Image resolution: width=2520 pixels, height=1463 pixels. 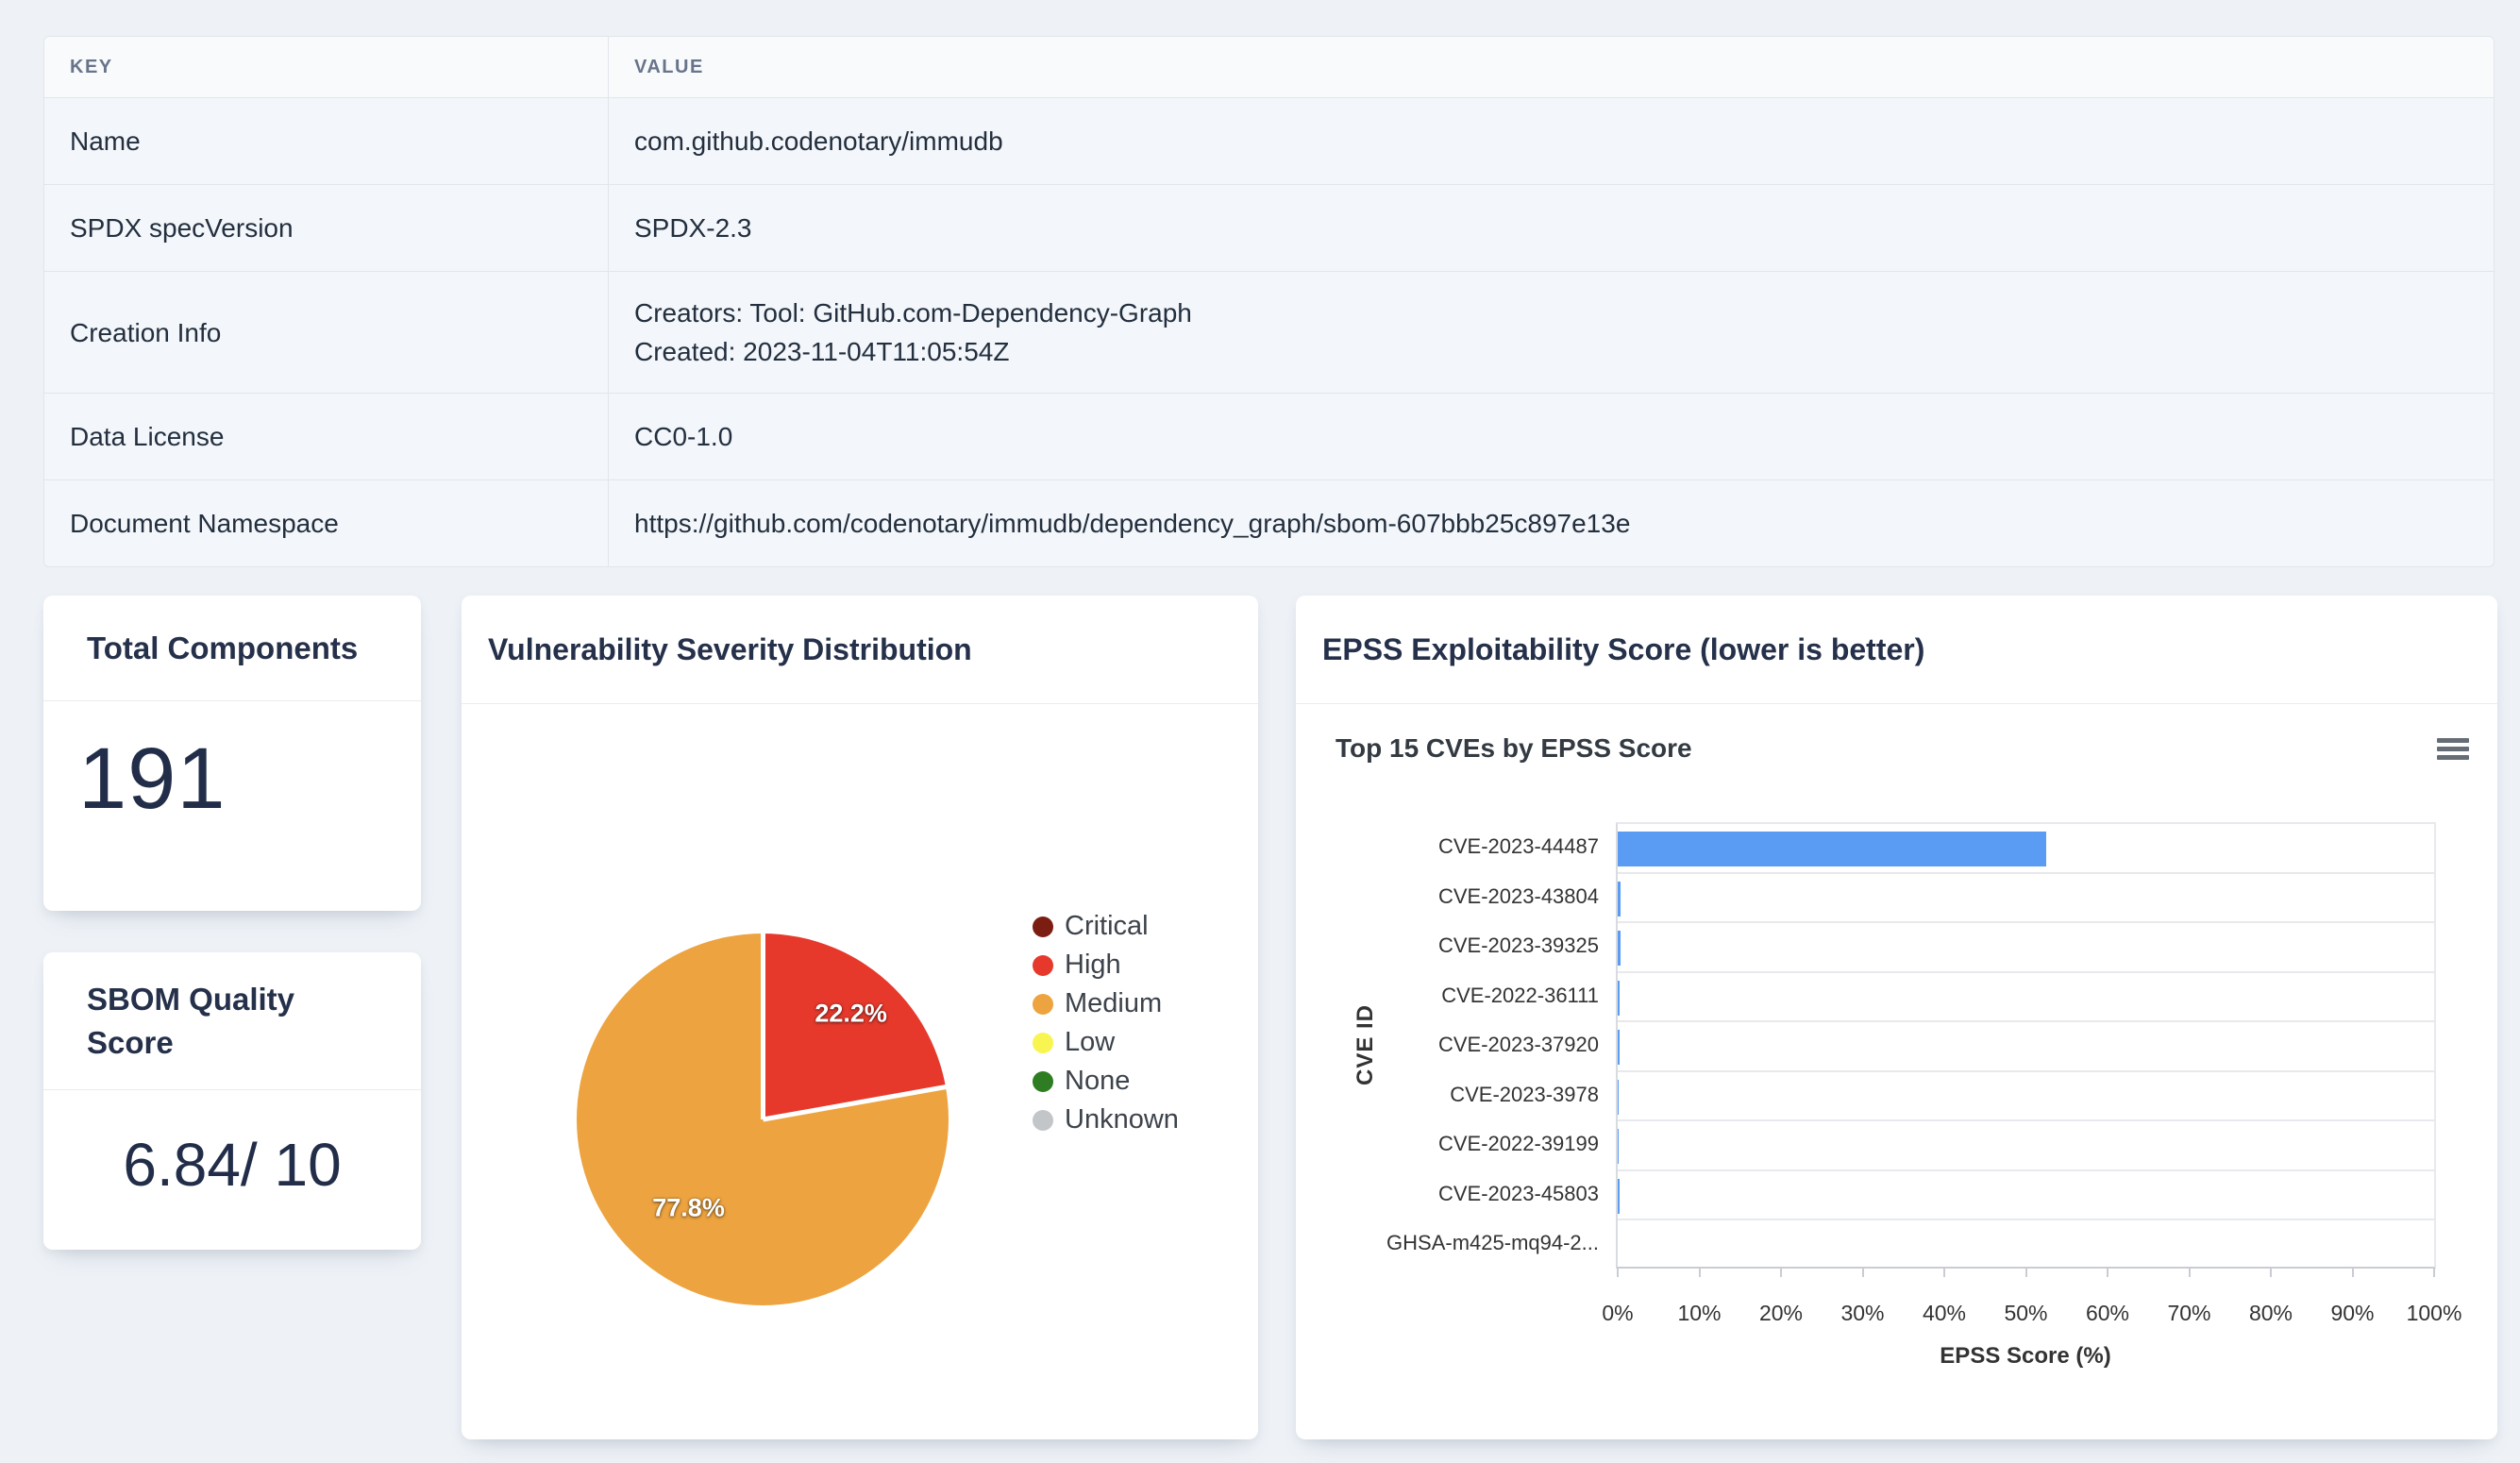 What do you see at coordinates (2026, 1045) in the screenshot?
I see `bar-plot-area` at bounding box center [2026, 1045].